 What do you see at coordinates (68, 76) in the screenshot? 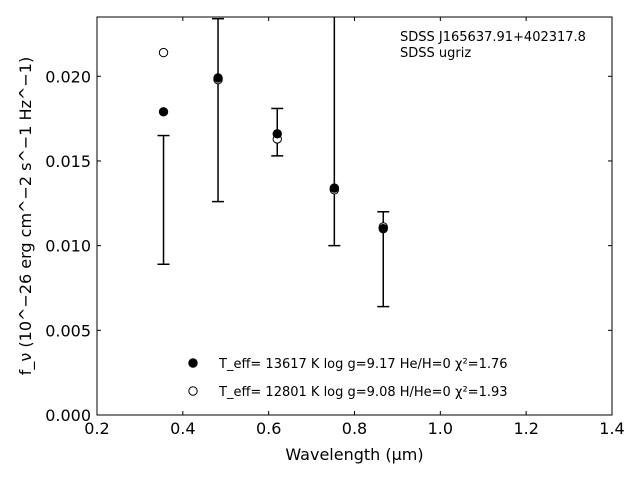
I see `y-tick-label: 0.020` at bounding box center [68, 76].